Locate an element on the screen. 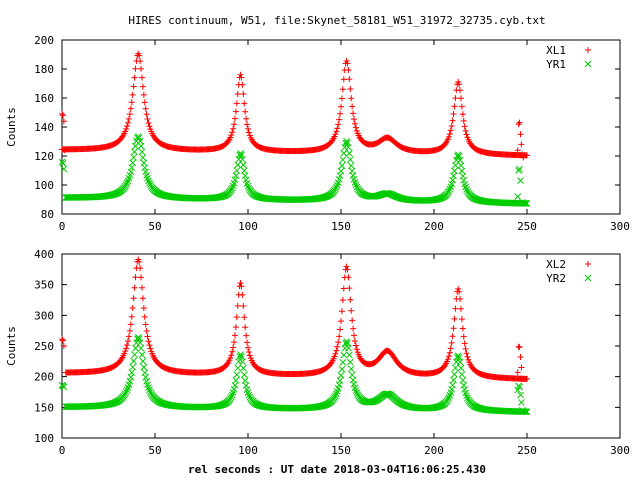 Image resolution: width=640 pixels, height=480 pixels. y-axis-label: Counts is located at coordinates (11, 127).